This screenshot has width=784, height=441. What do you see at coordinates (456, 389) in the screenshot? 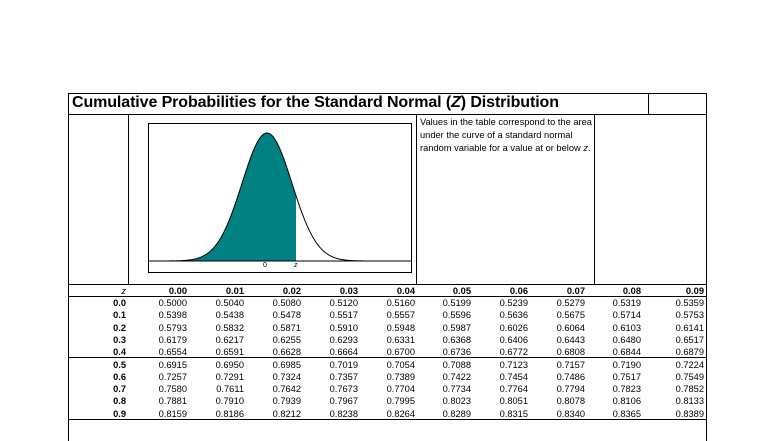
I see `table-cell: 0.7734` at bounding box center [456, 389].